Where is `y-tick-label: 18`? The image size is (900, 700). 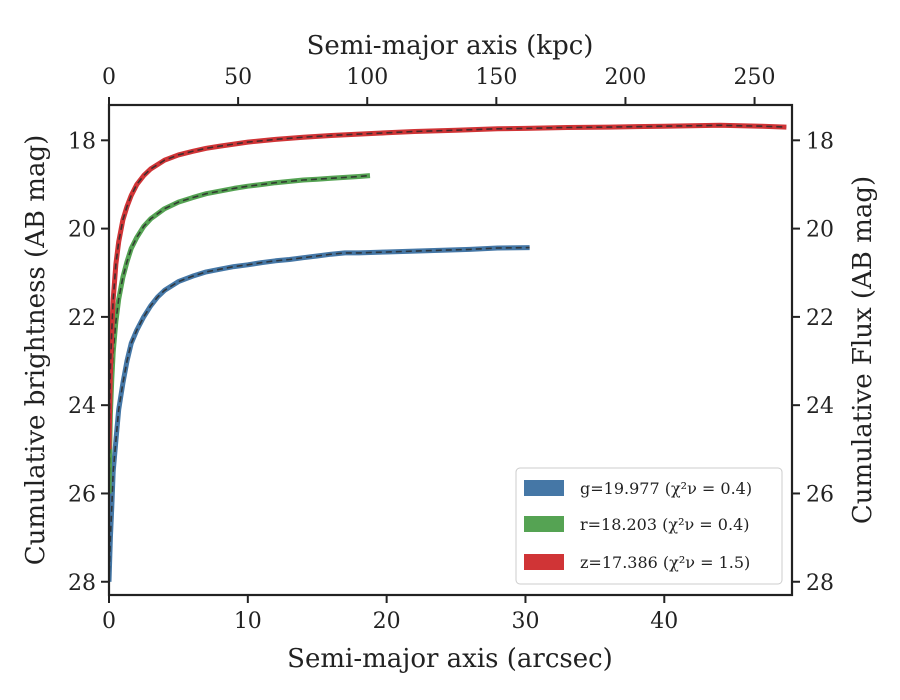 y-tick-label: 18 is located at coordinates (82, 141).